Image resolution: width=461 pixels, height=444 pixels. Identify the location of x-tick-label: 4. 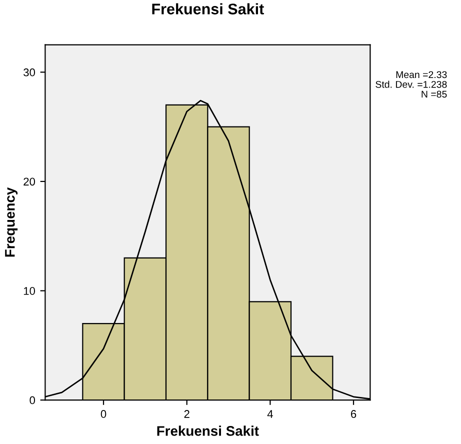
(270, 414).